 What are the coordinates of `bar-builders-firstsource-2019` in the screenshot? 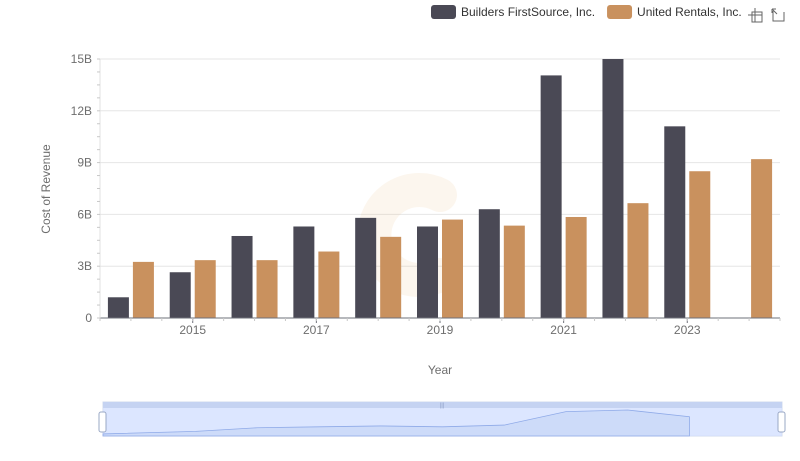 It's located at (427, 272).